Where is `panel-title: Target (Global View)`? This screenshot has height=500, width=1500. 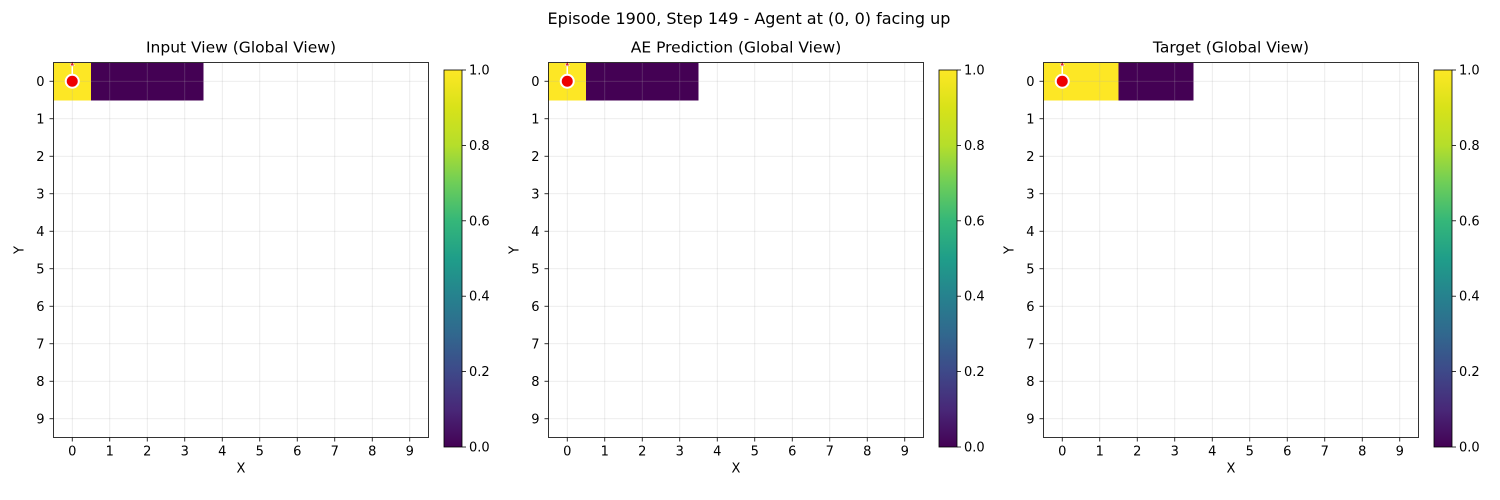 panel-title: Target (Global View) is located at coordinates (1230, 48).